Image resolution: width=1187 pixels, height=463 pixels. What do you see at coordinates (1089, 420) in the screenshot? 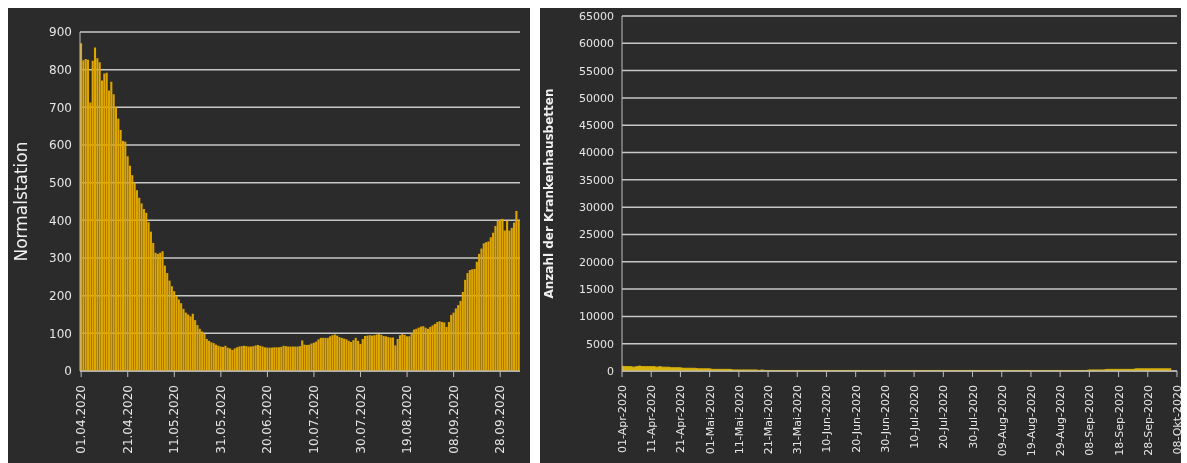
I see `x-tick-label: 08-Sep-2020` at bounding box center [1089, 420].